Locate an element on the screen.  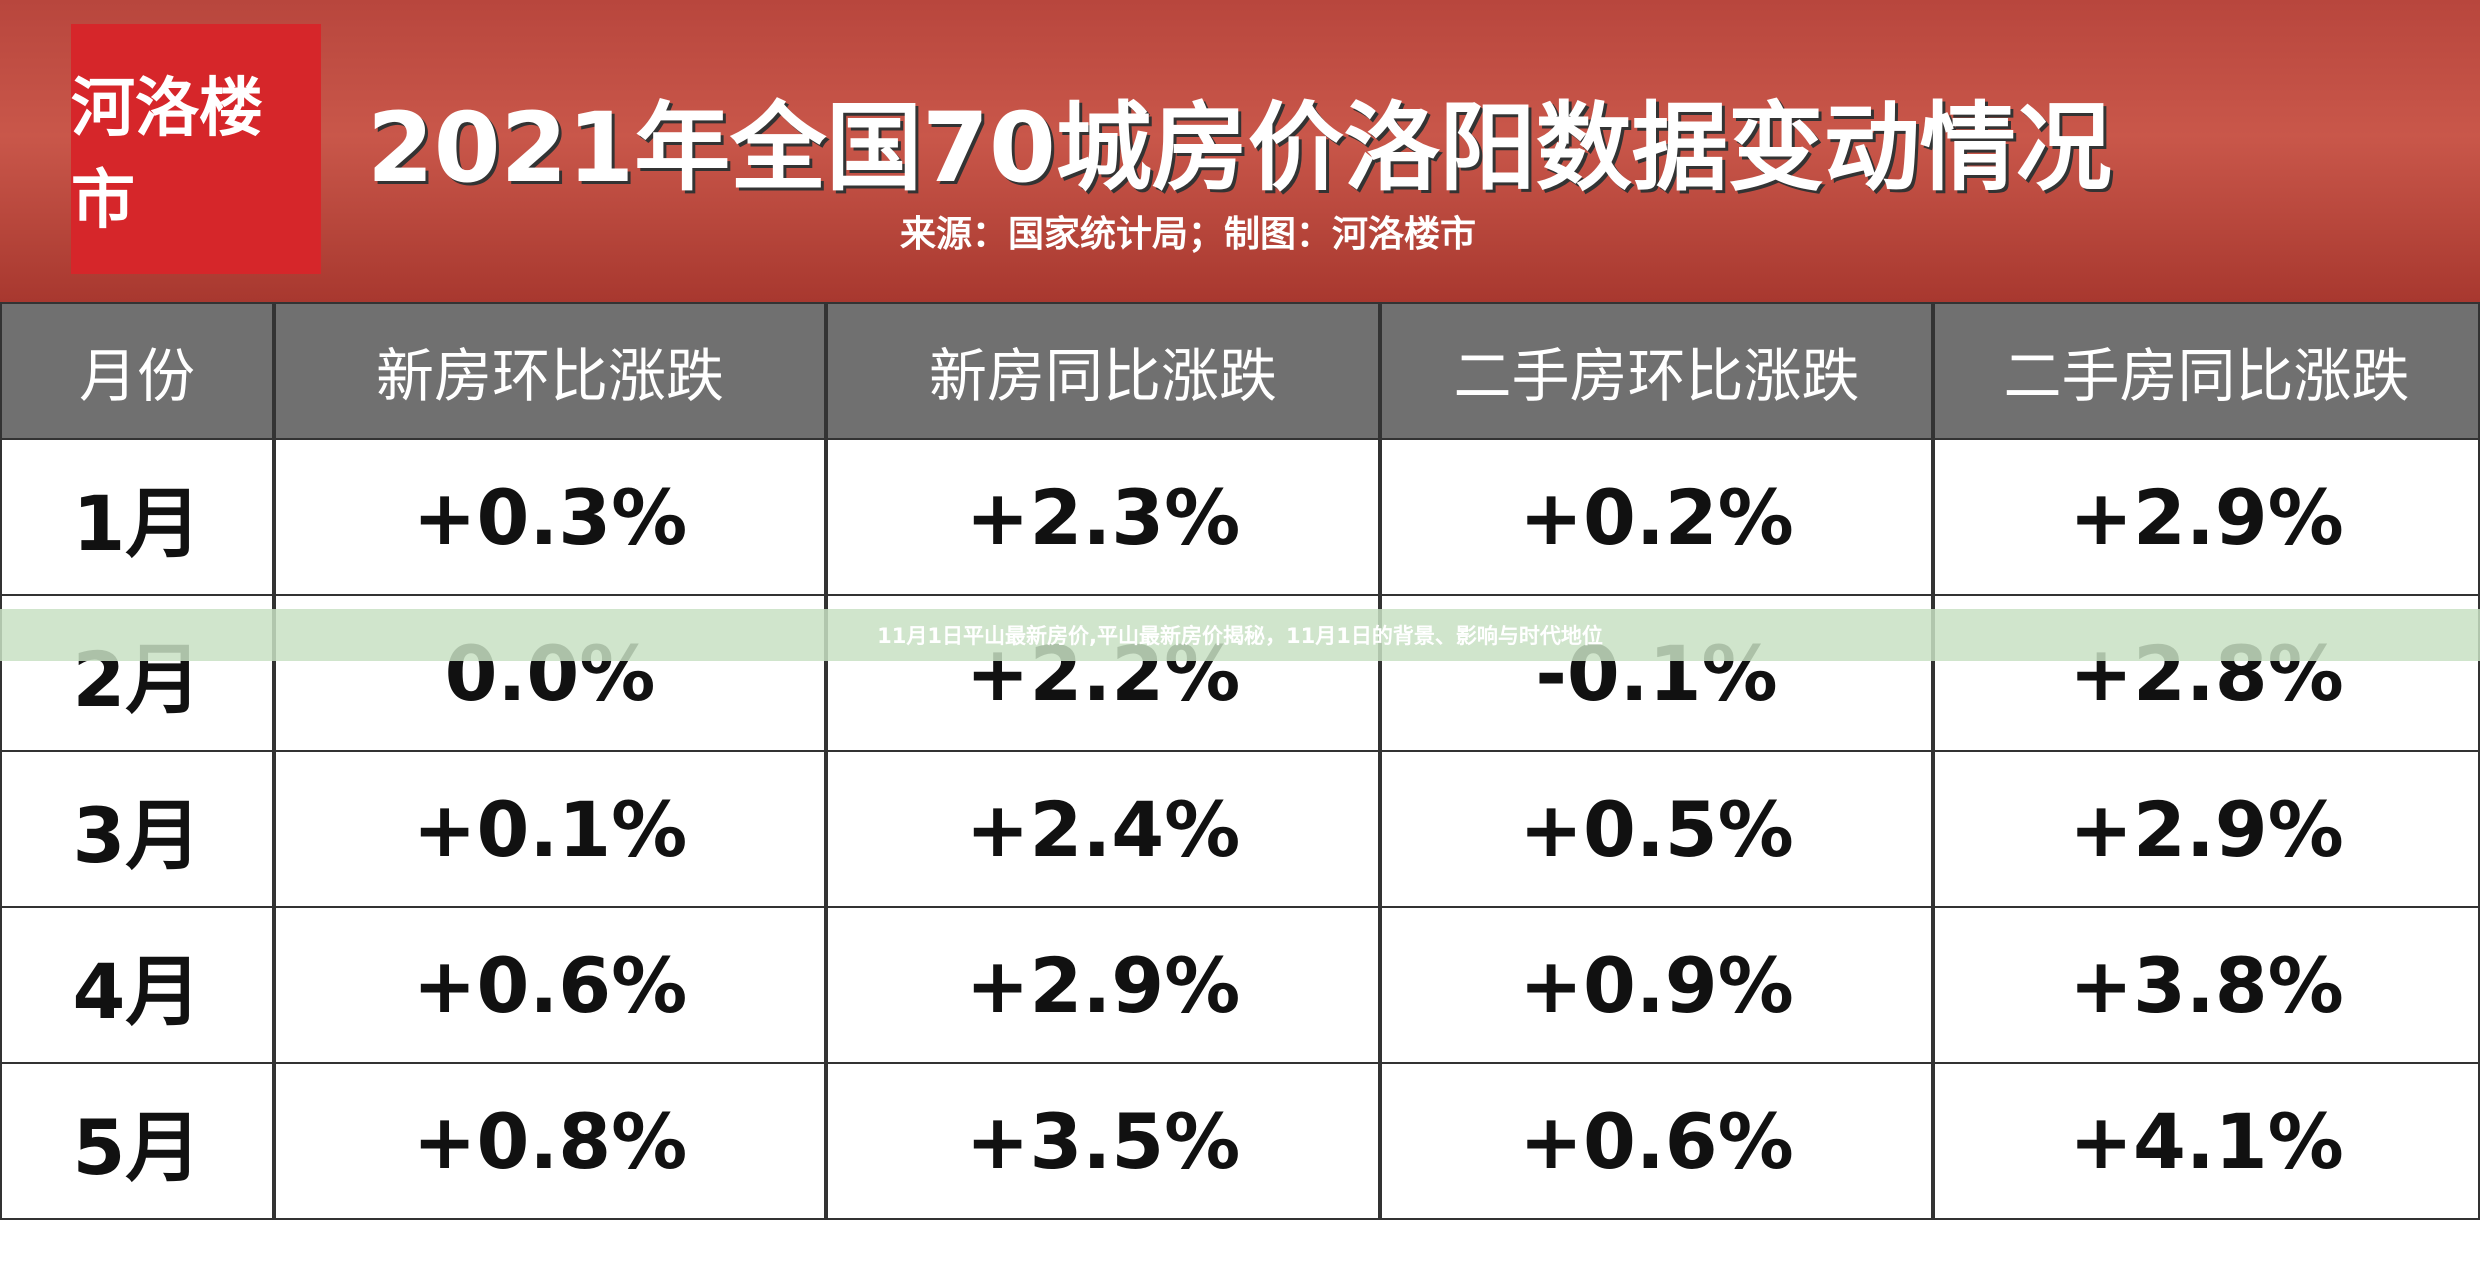
table-cell: +2.3% is located at coordinates (1103, 517).